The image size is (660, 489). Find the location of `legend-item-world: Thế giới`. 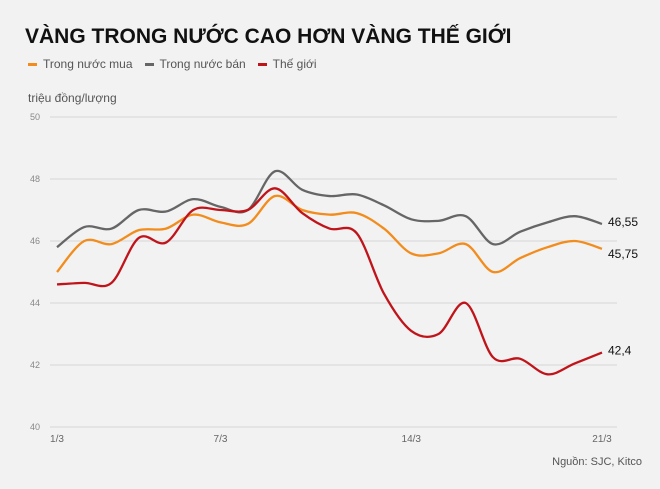

legend-item-world: Thế giới is located at coordinates (287, 64).